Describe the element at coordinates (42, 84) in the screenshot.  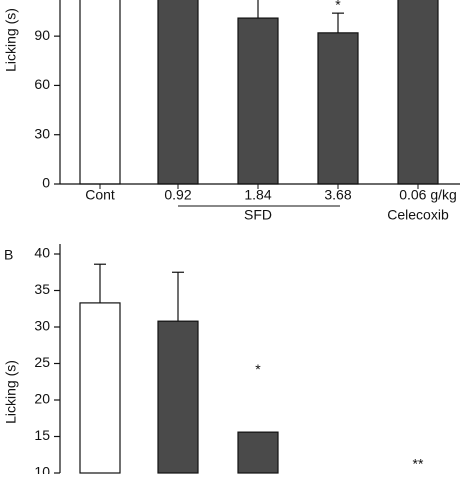
I see `y-tick-label: 60` at that location.